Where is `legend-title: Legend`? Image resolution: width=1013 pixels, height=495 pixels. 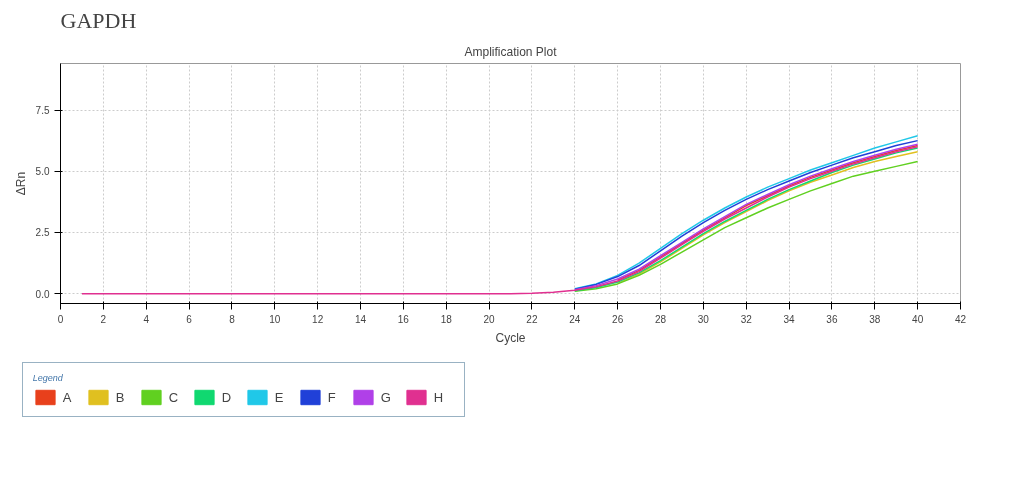
legend-title: Legend is located at coordinates (48, 378).